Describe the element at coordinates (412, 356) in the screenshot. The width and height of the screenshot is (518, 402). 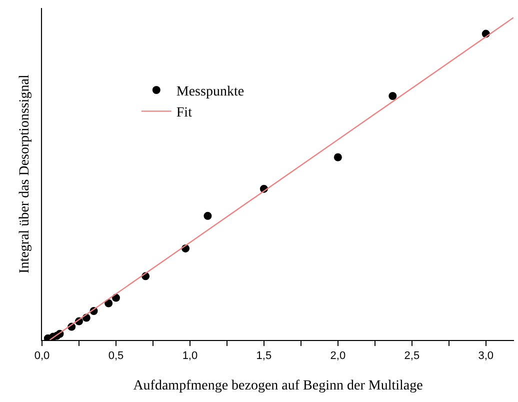
I see `x-tick-label: 2,5` at that location.